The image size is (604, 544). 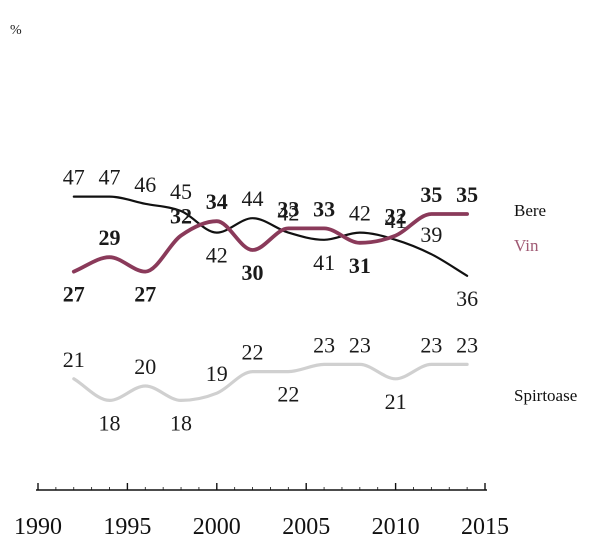 I want to click on series-line-spirtoase, so click(x=270, y=382).